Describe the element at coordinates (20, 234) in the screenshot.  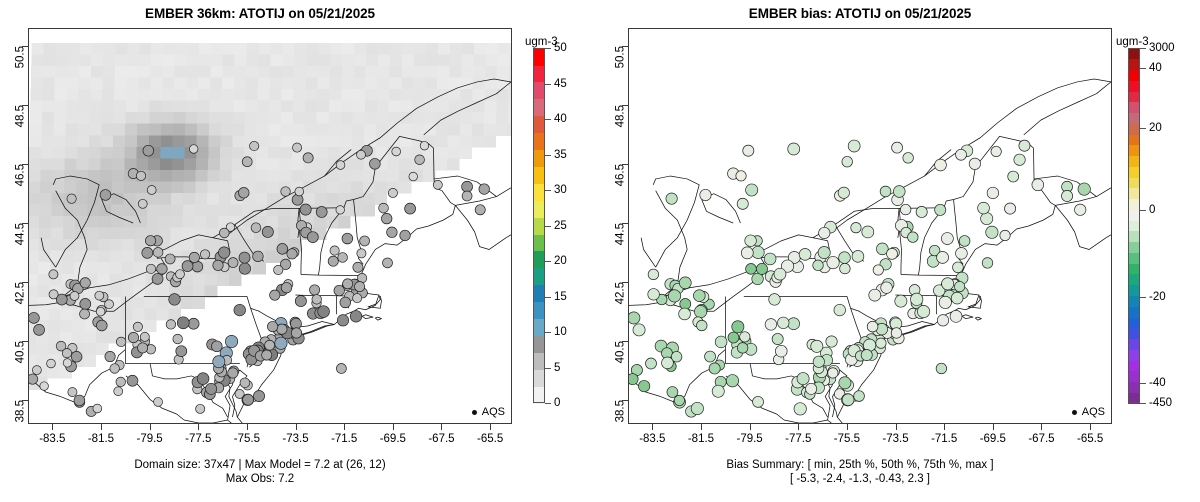
I see `y-tick-label: 44.5` at that location.